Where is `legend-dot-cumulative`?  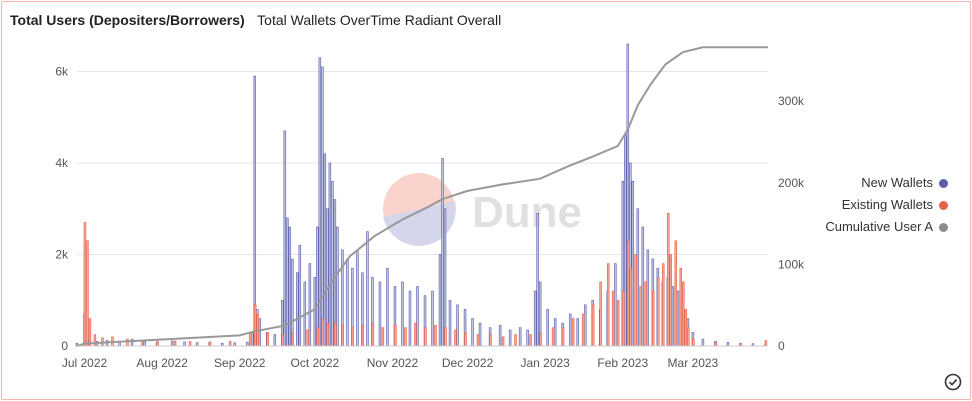
legend-dot-cumulative is located at coordinates (943, 228).